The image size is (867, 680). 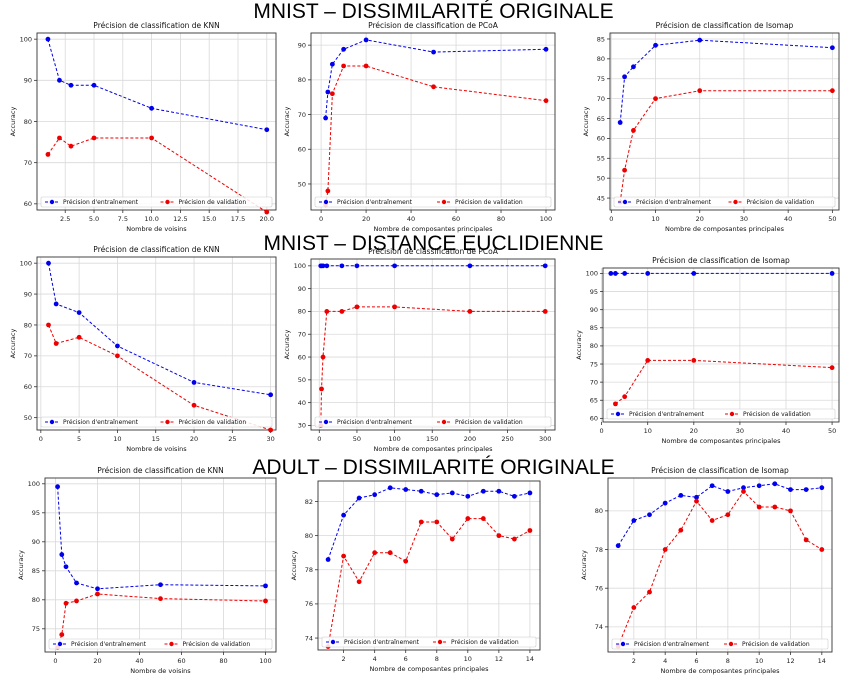 What do you see at coordinates (432, 439) in the screenshot?
I see `x-tick-label: 150` at bounding box center [432, 439].